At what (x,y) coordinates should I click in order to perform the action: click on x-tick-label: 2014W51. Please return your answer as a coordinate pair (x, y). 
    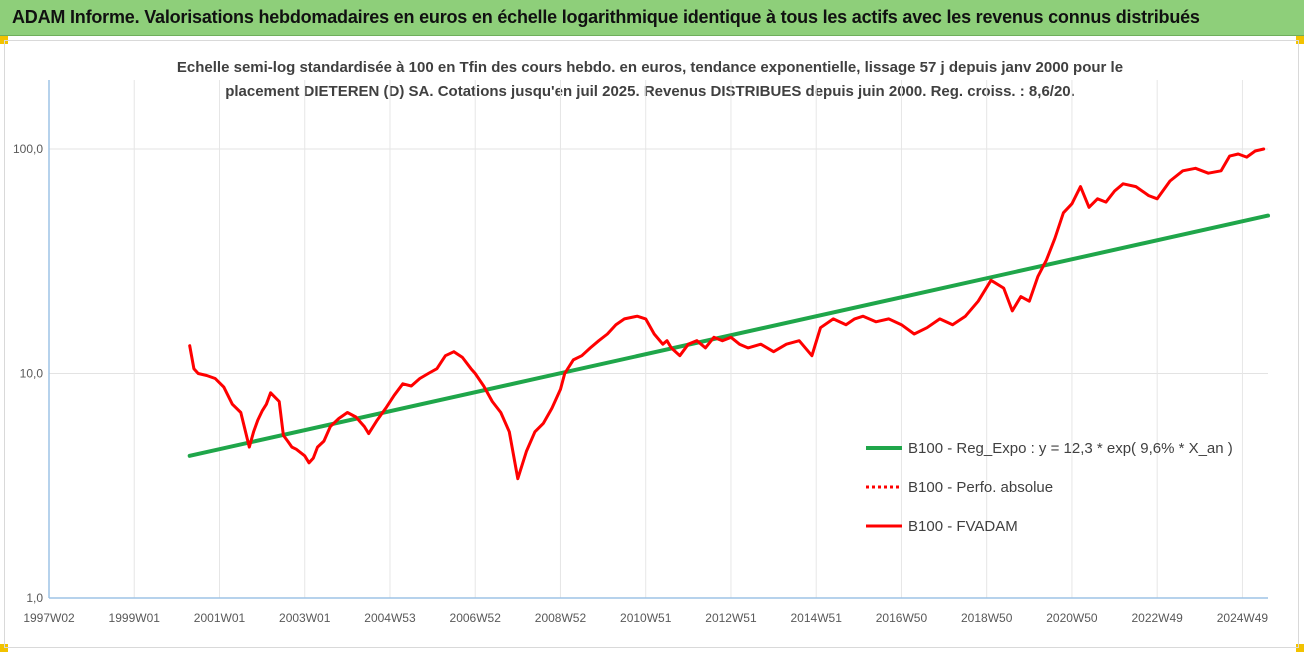
    Looking at the image, I should click on (817, 618).